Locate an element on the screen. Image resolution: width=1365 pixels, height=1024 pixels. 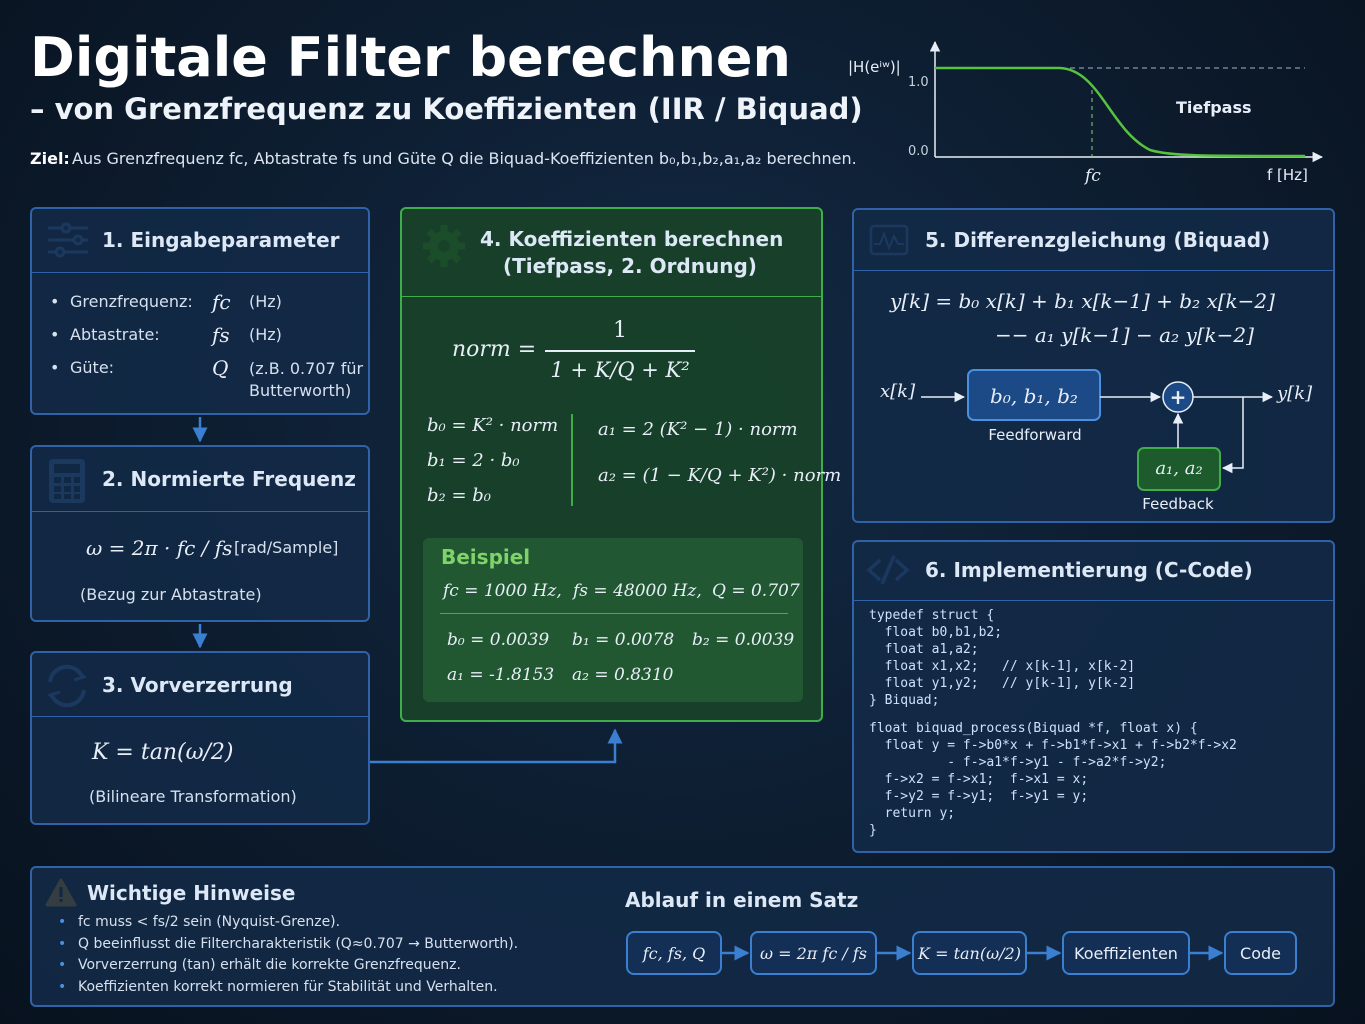
norm-label: norm = is located at coordinates (494, 349).